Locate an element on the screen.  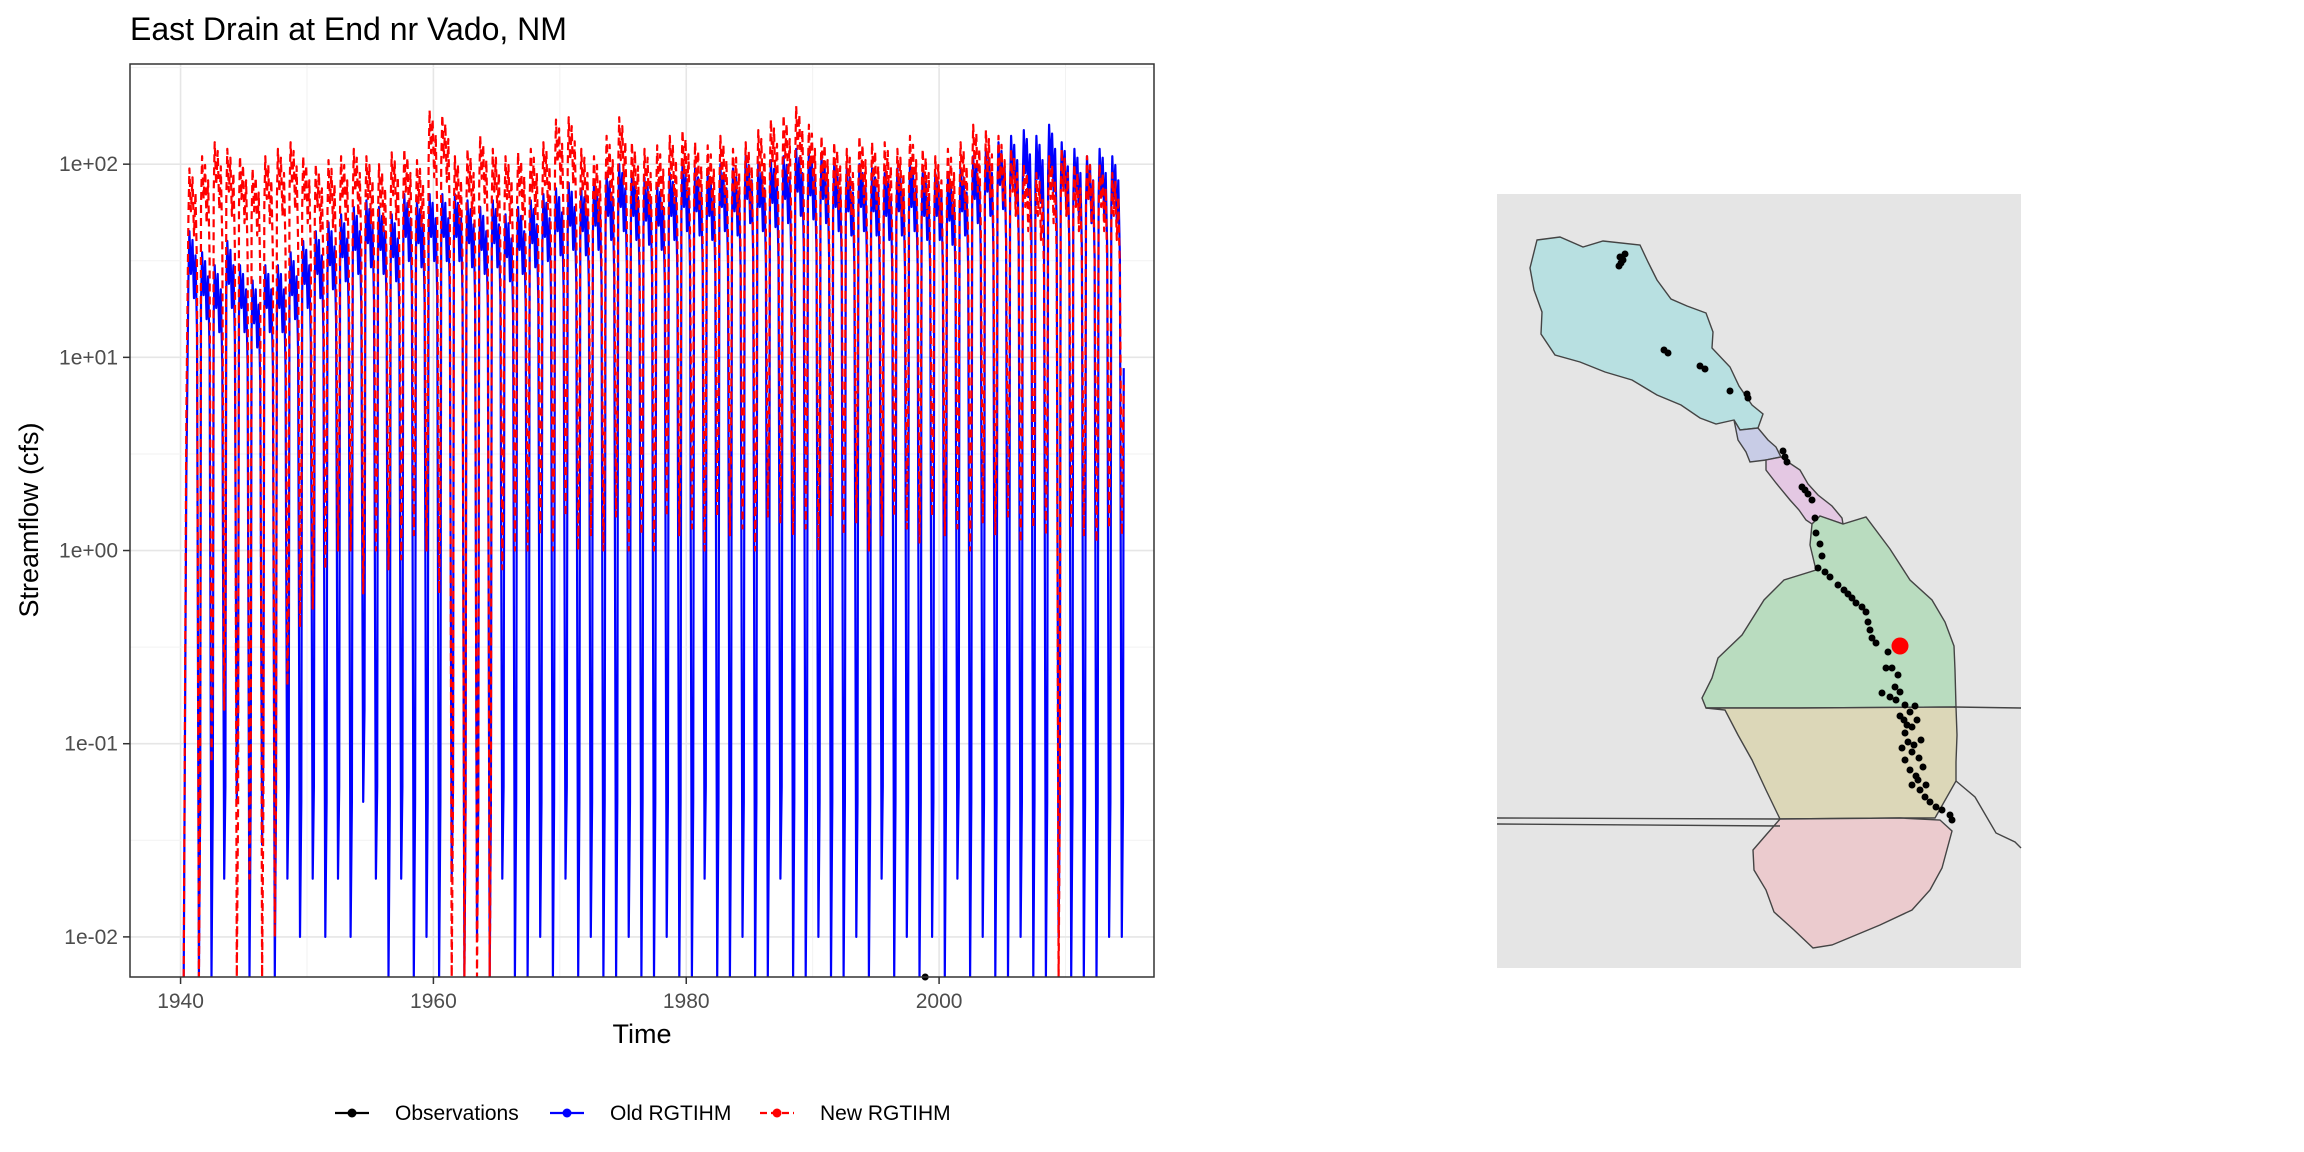
y-tick-label: 1e+00 is located at coordinates (88, 551).